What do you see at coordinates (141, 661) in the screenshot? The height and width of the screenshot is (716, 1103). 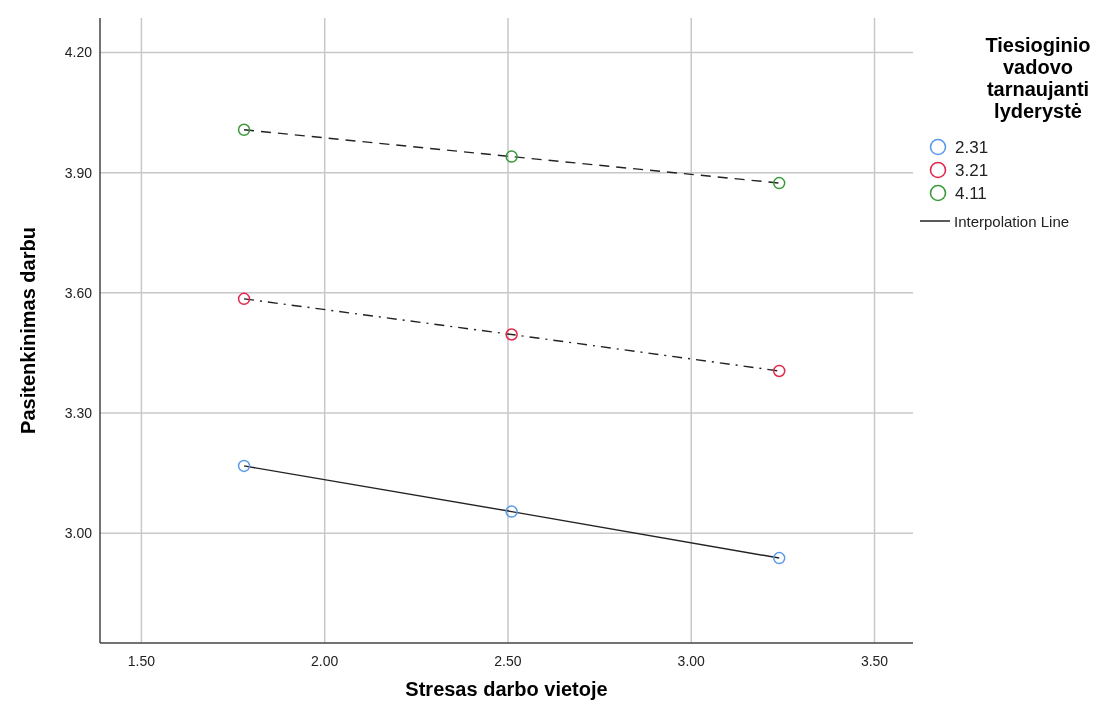 I see `x-tick-label: 1.50` at bounding box center [141, 661].